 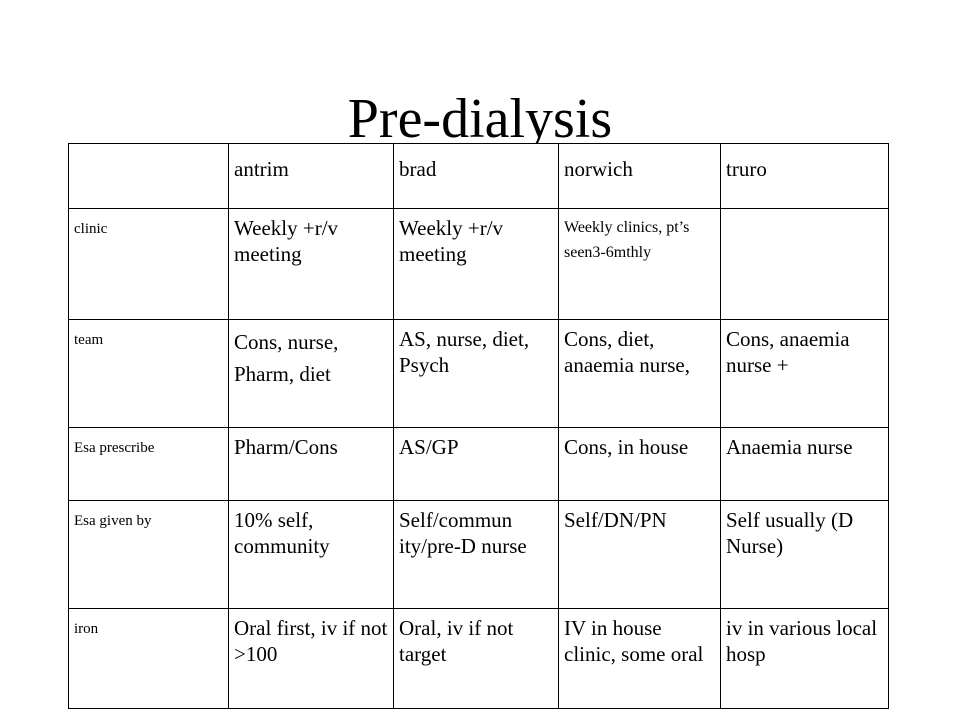 What do you see at coordinates (639, 176) in the screenshot?
I see `header-norwich: norwich` at bounding box center [639, 176].